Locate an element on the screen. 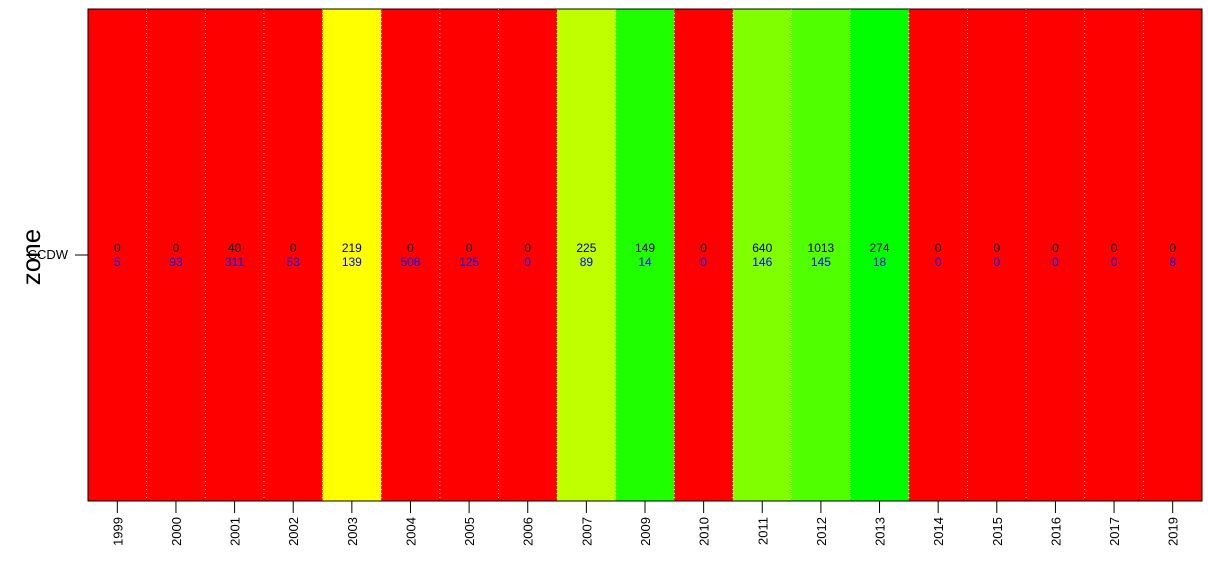 Image resolution: width=1208 pixels, height=567 pixels. x-tick-label: 2013 is located at coordinates (880, 531).